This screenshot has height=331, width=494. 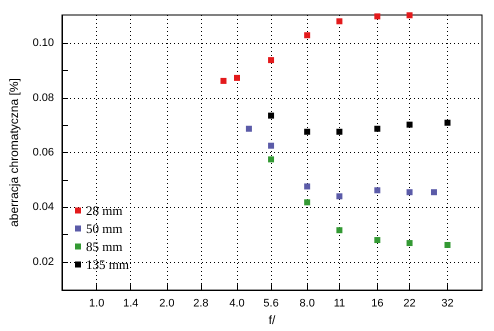 What do you see at coordinates (43, 262) in the screenshot?
I see `y-tick-label: 0.02` at bounding box center [43, 262].